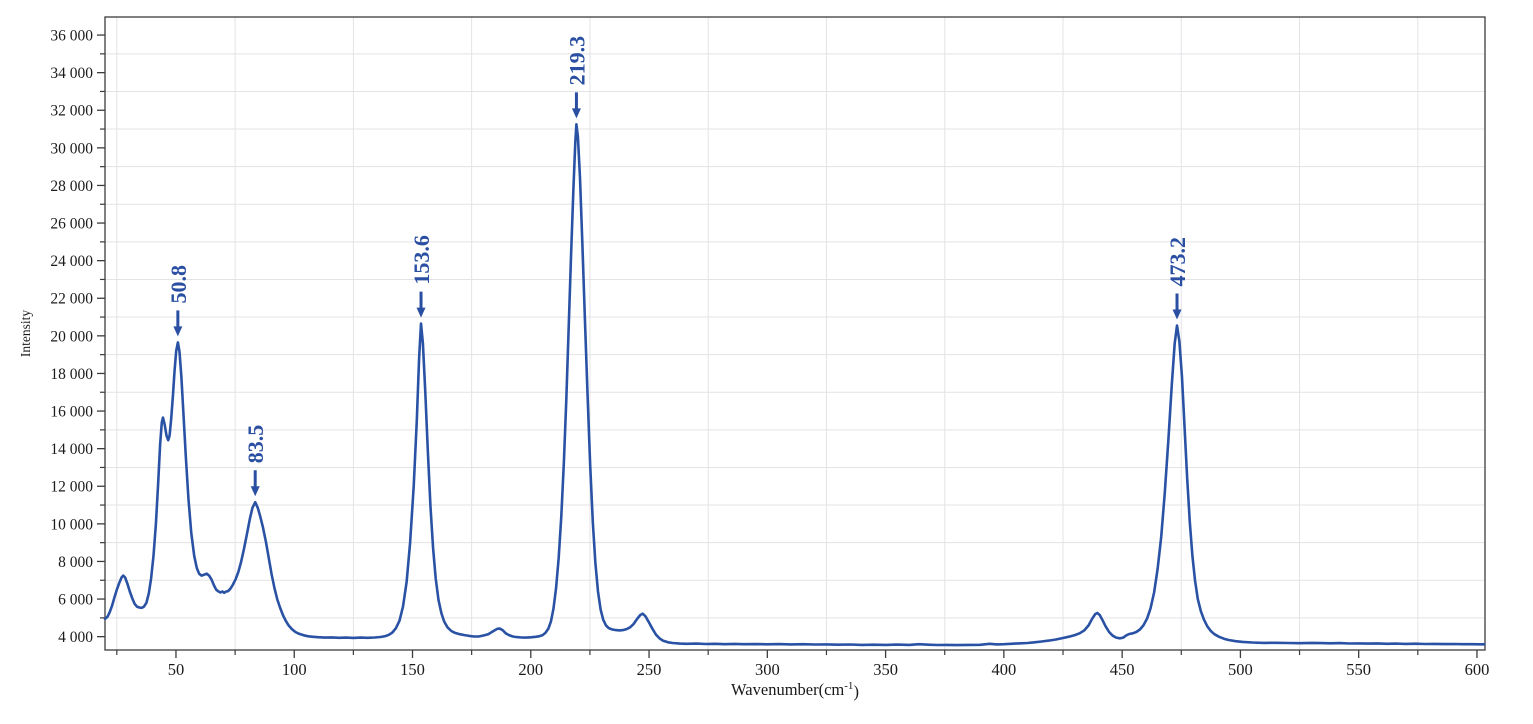 This screenshot has width=1533, height=724. Describe the element at coordinates (255, 444) in the screenshot. I see `peak-label-83.5: 83.5` at that location.